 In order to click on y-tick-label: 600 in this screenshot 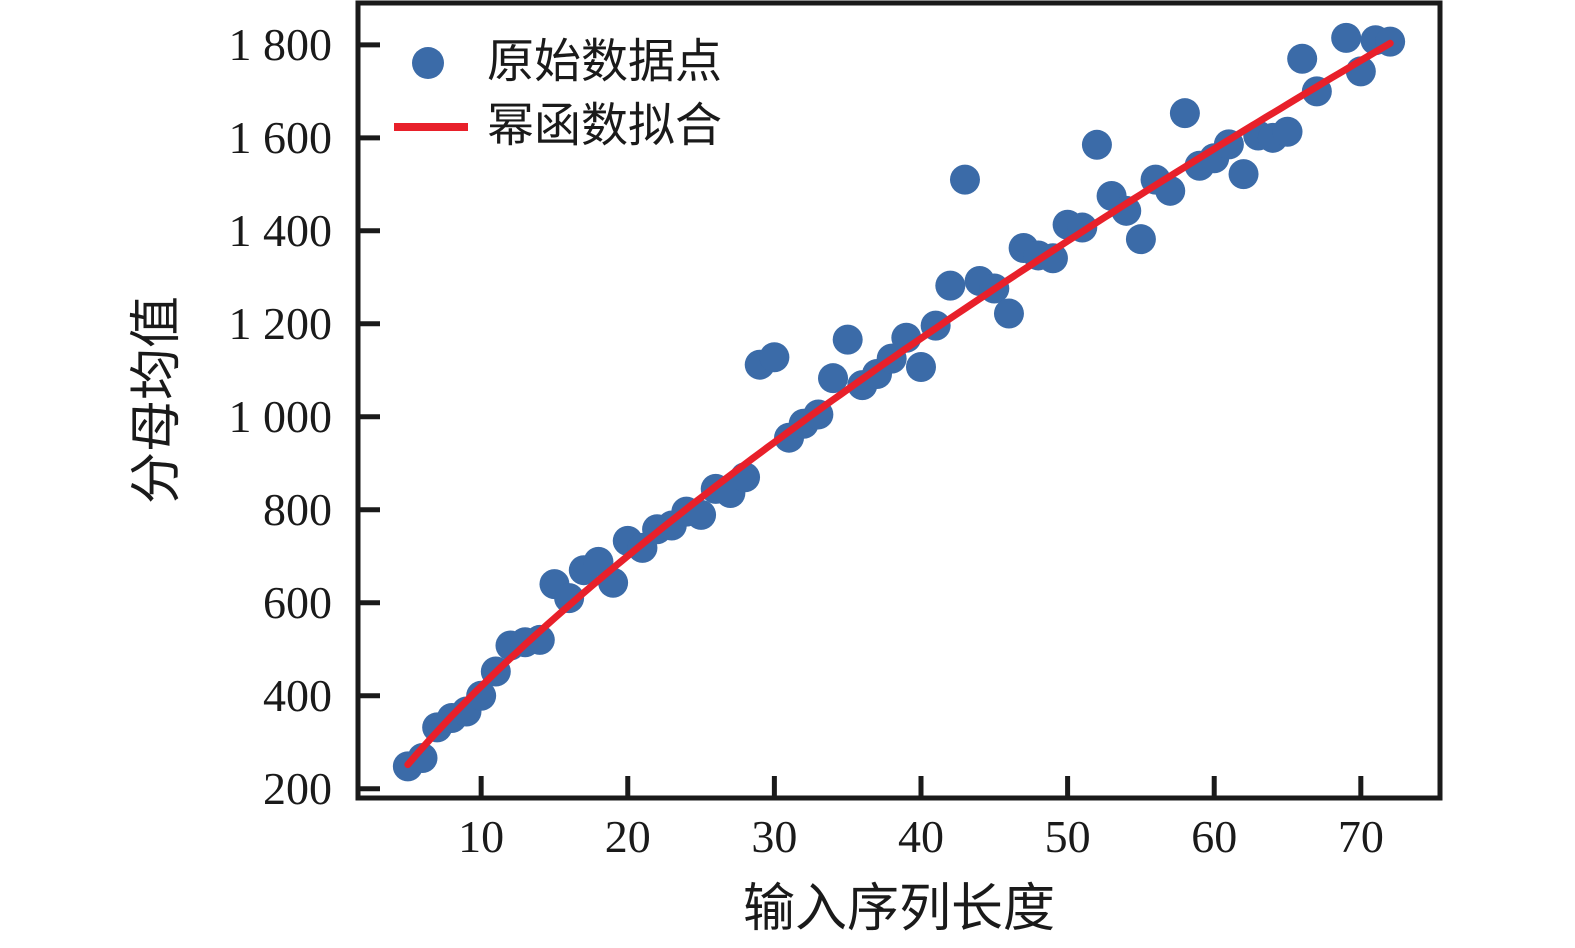, I will do `click(297, 602)`.